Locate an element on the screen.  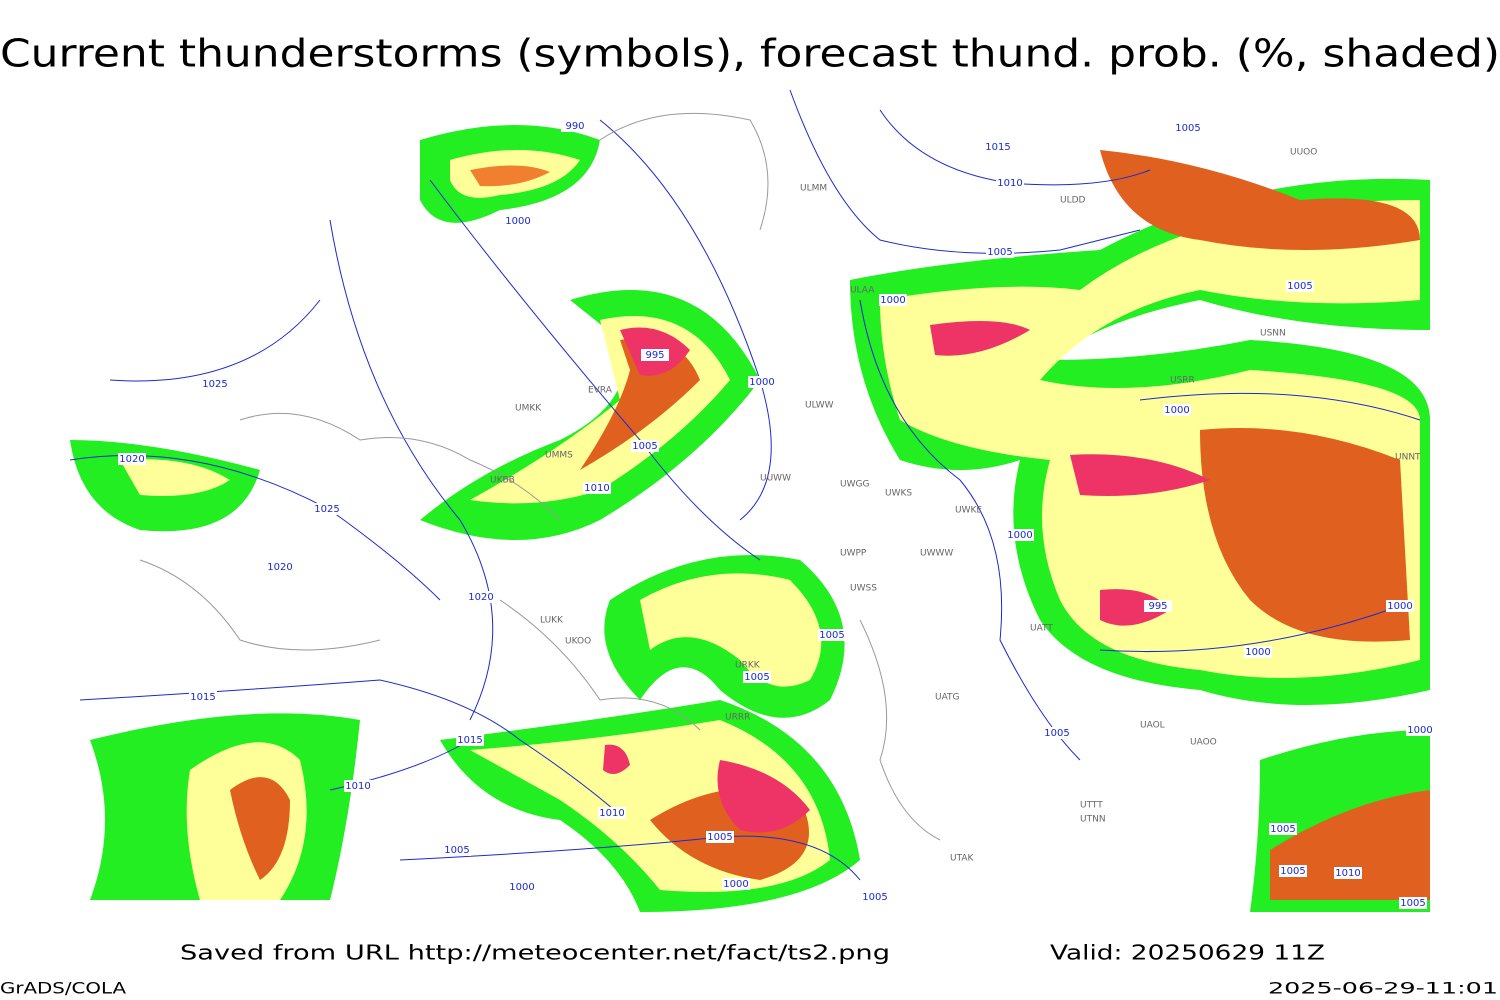
station-label: ULWW is located at coordinates (819, 406).